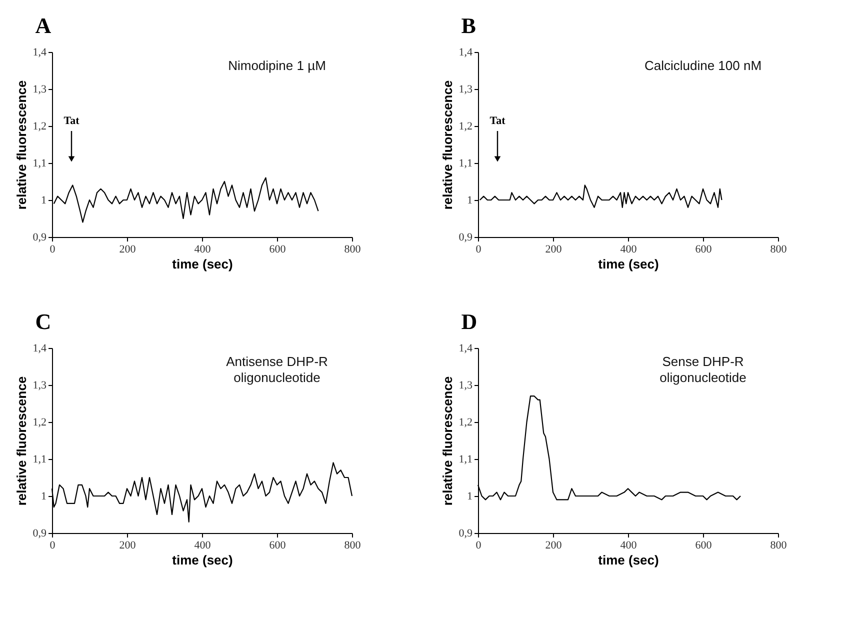  Describe the element at coordinates (703, 65) in the screenshot. I see `annotation: Calcicludine 100 nM` at that location.